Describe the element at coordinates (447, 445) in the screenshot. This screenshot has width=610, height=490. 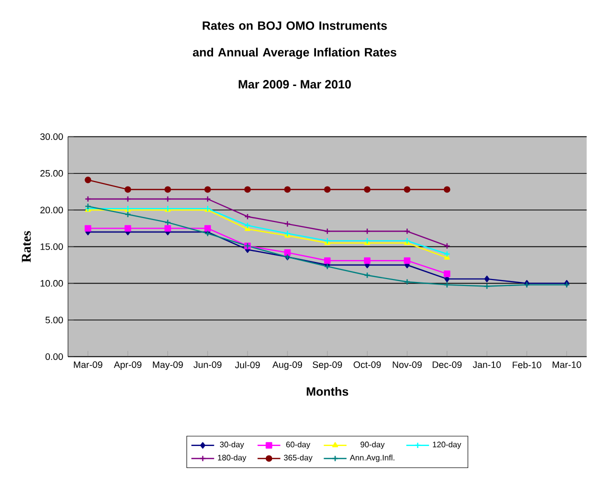
I see `legend-label: 120-day` at that location.